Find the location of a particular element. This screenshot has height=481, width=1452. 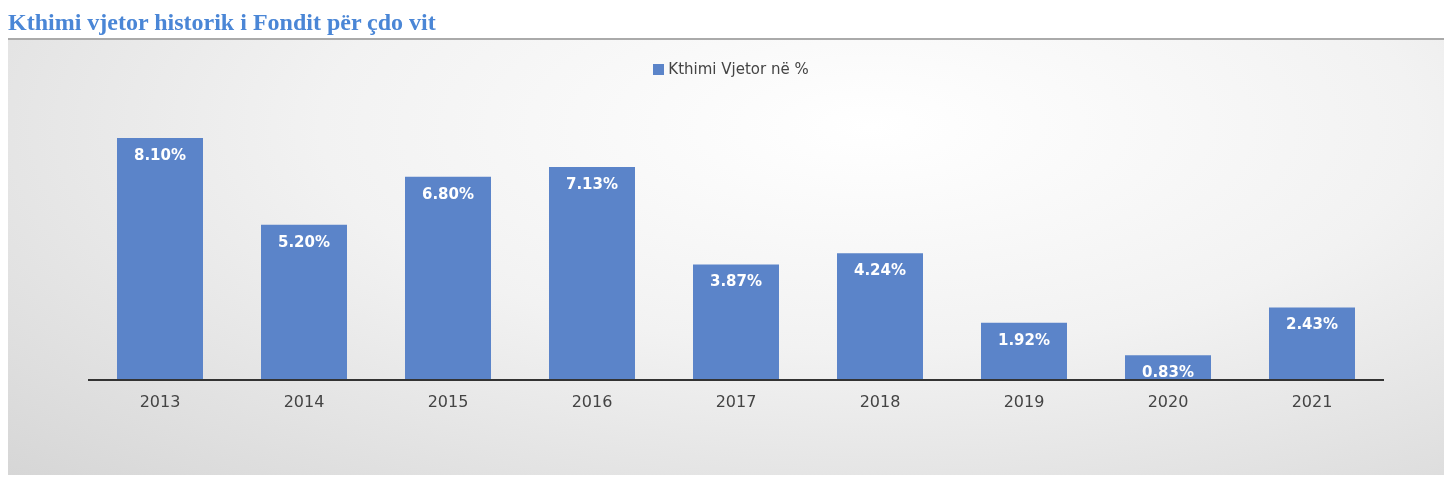

x-tick-label: 2013 is located at coordinates (160, 402).